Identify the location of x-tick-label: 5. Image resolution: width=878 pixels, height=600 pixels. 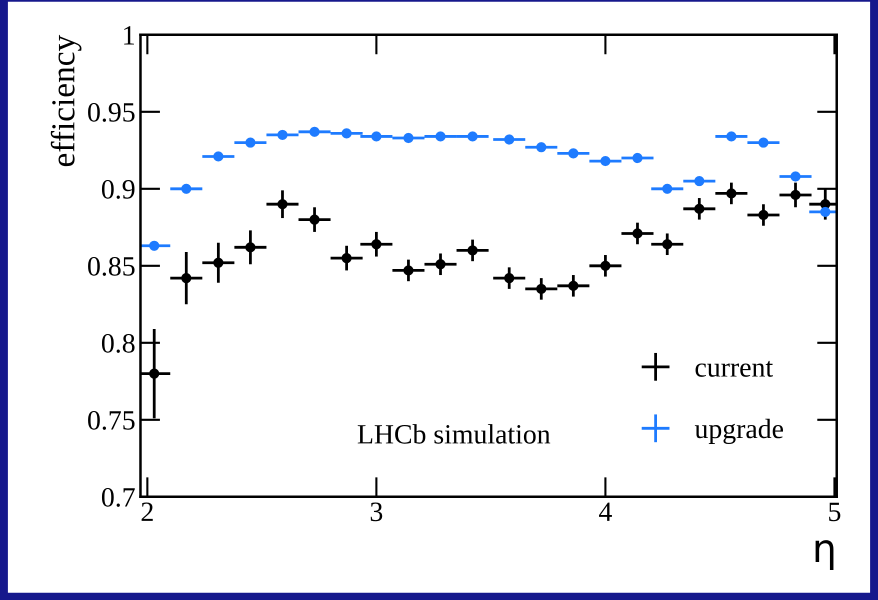
(834, 512).